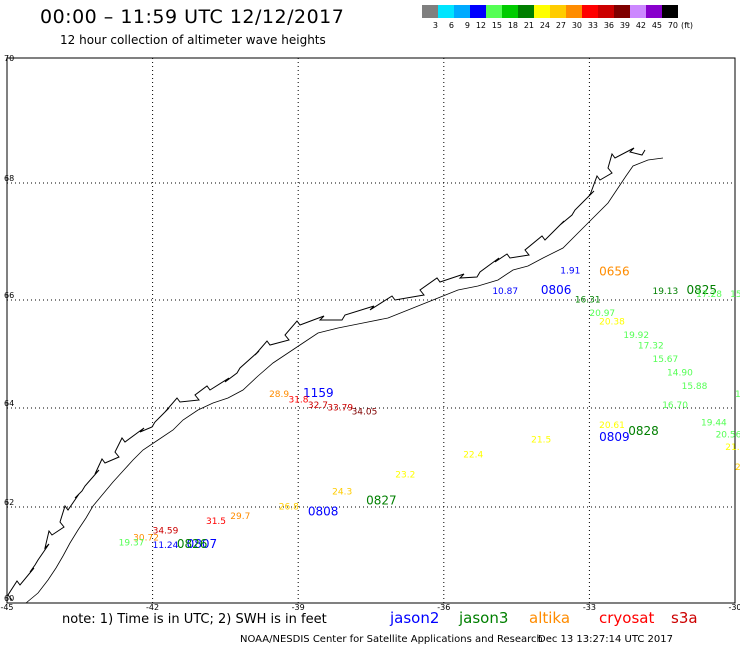 This screenshot has width=740, height=650. What do you see at coordinates (556, 290) in the screenshot?
I see `wave-height-label: 0806` at bounding box center [556, 290].